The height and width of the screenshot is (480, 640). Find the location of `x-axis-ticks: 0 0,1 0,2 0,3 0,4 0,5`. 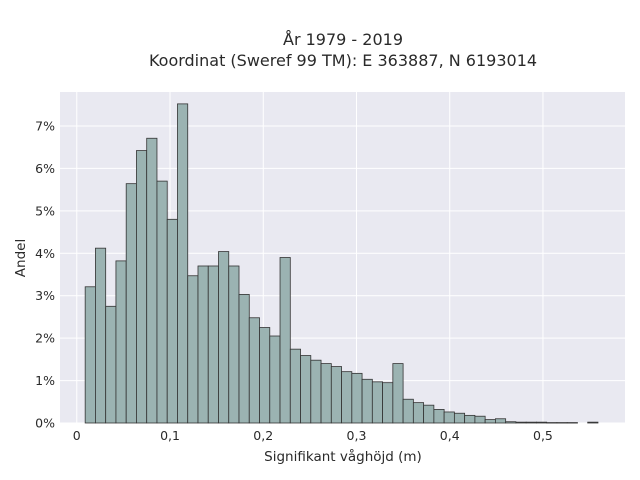

x-axis-ticks: 0 0,1 0,2 0,3 0,4 0,5 is located at coordinates (313, 435).